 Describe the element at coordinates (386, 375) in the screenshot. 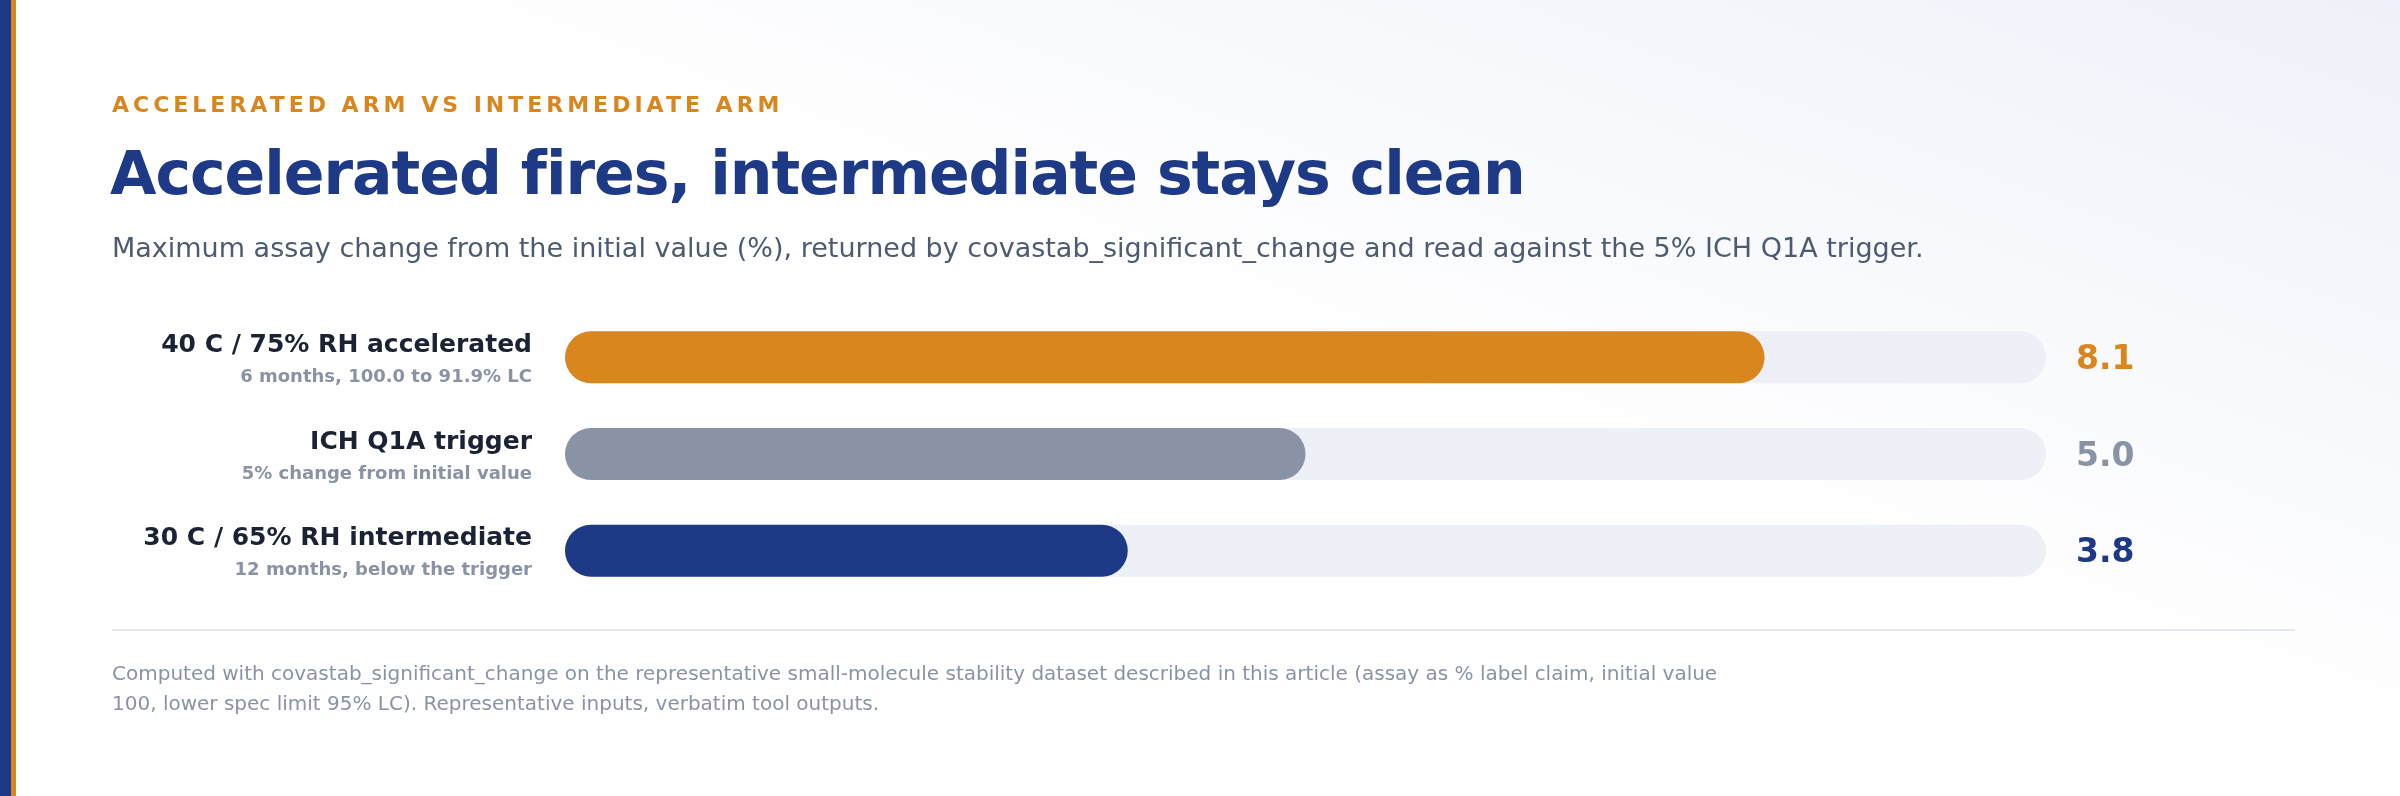

I see `text: 6 months, 100.0 to 91.9% LC` at that location.